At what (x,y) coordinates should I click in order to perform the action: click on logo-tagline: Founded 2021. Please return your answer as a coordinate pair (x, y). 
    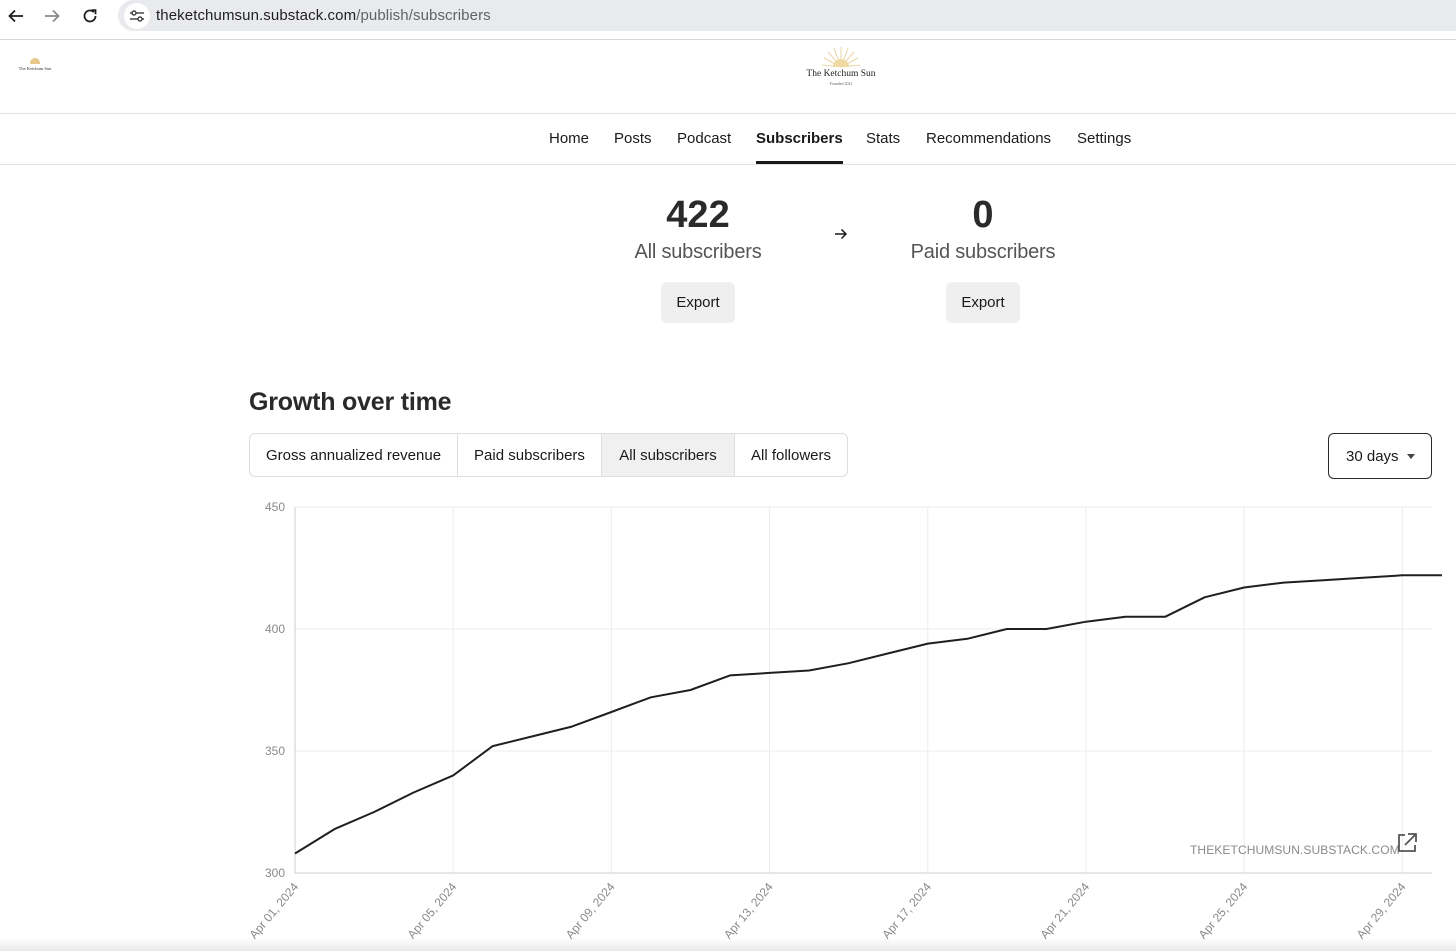
    Looking at the image, I should click on (841, 83).